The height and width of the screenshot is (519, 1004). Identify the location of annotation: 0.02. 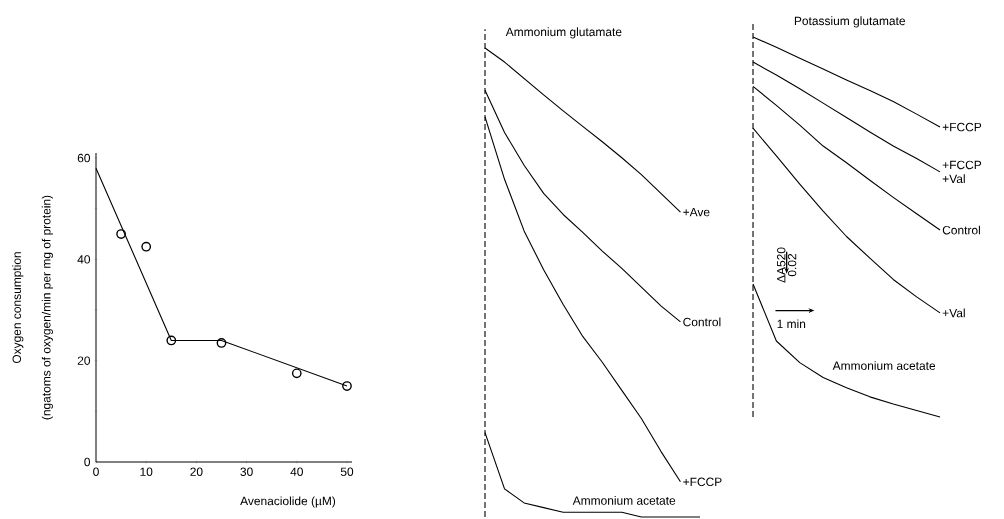
(792, 265).